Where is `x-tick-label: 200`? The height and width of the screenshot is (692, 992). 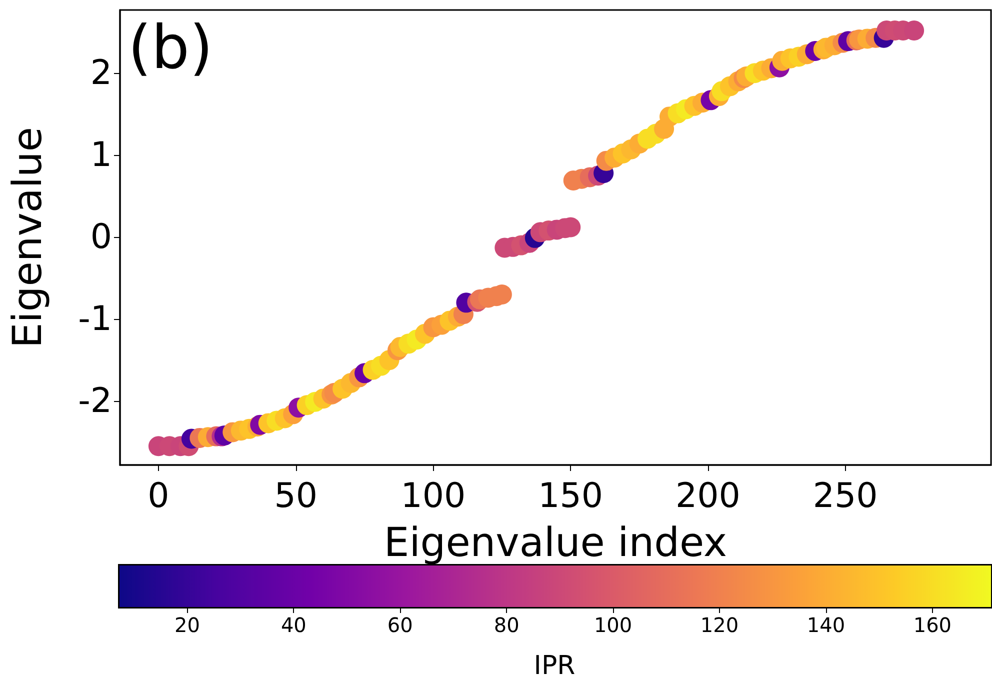
x-tick-label: 200 is located at coordinates (708, 496).